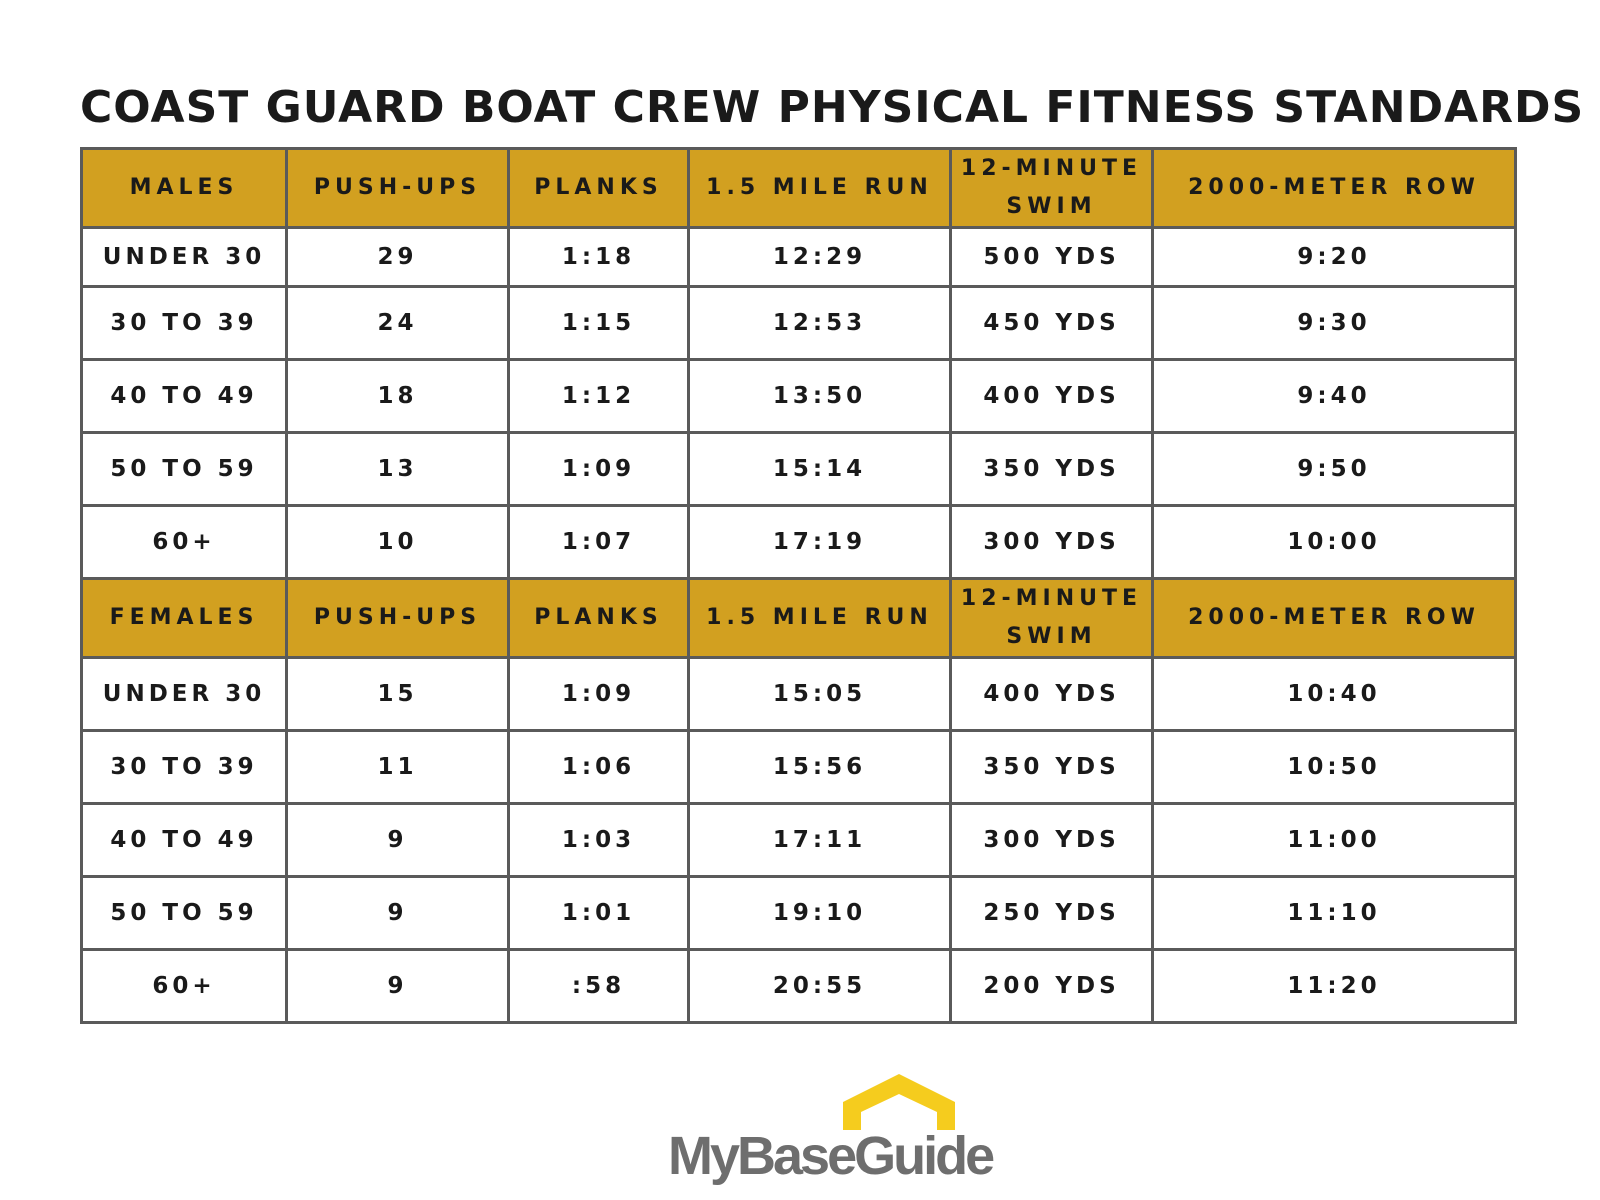 The width and height of the screenshot is (1600, 1200). Describe the element at coordinates (819, 840) in the screenshot. I see `run-cell: 17:11` at that location.